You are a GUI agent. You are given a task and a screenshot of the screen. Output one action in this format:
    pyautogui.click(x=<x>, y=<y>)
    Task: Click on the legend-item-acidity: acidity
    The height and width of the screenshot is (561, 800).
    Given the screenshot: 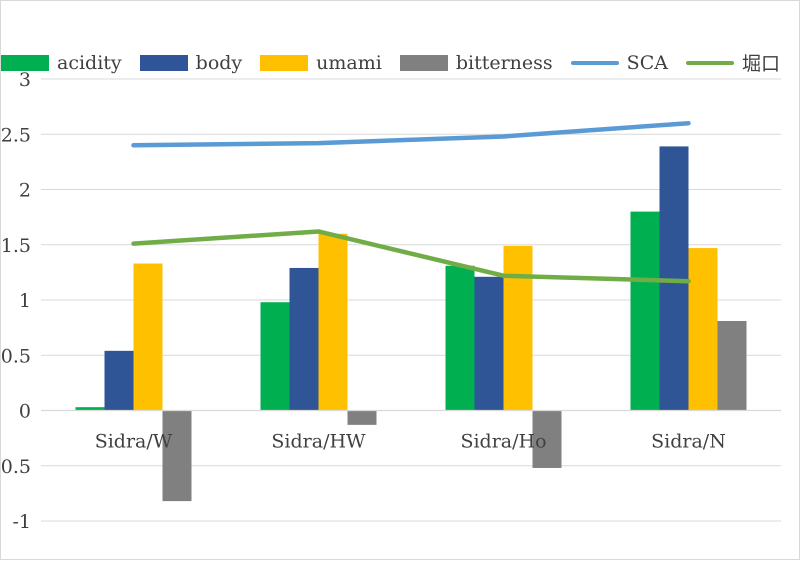 What is the action you would take?
    pyautogui.click(x=61, y=63)
    